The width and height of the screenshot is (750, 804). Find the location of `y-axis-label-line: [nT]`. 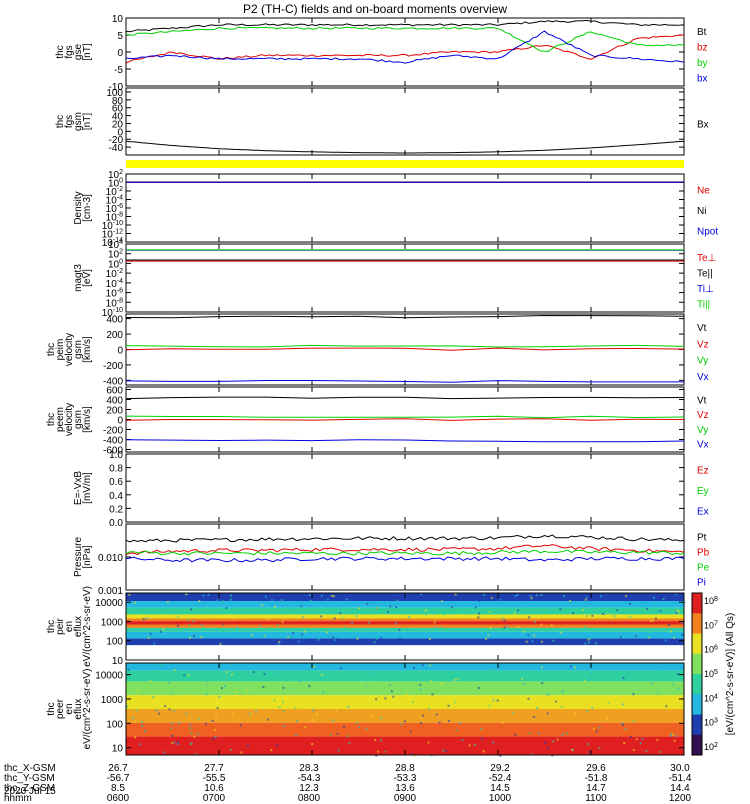

y-axis-label-line: [nT] is located at coordinates (87, 51).